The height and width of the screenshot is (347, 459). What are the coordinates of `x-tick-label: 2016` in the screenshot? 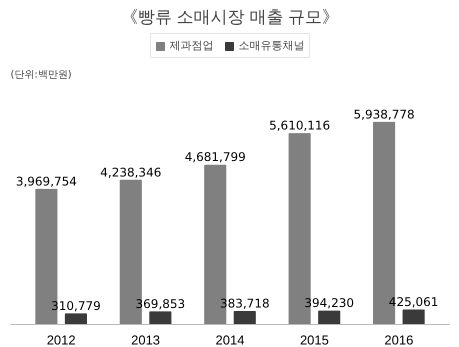 It's located at (399, 339).